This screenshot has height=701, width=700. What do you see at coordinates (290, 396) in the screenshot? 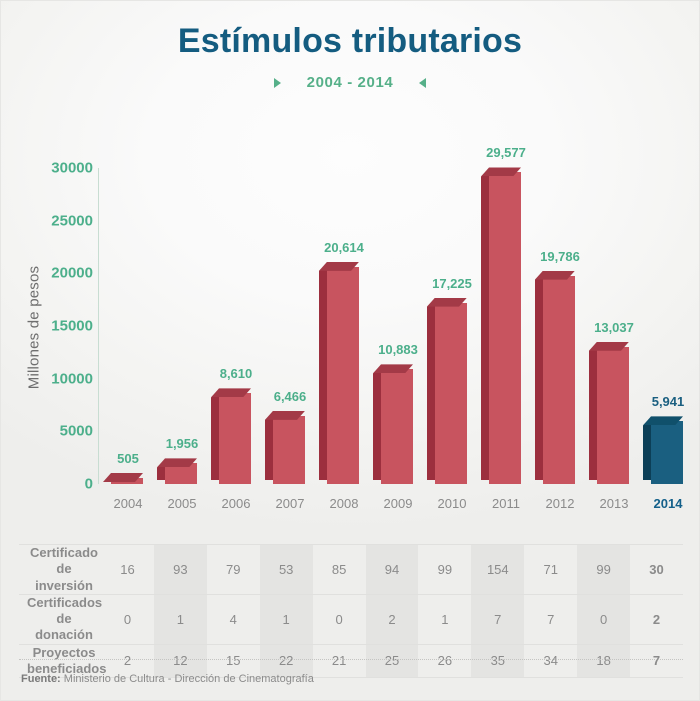
I see `bar-value-label: 6,466` at bounding box center [290, 396].